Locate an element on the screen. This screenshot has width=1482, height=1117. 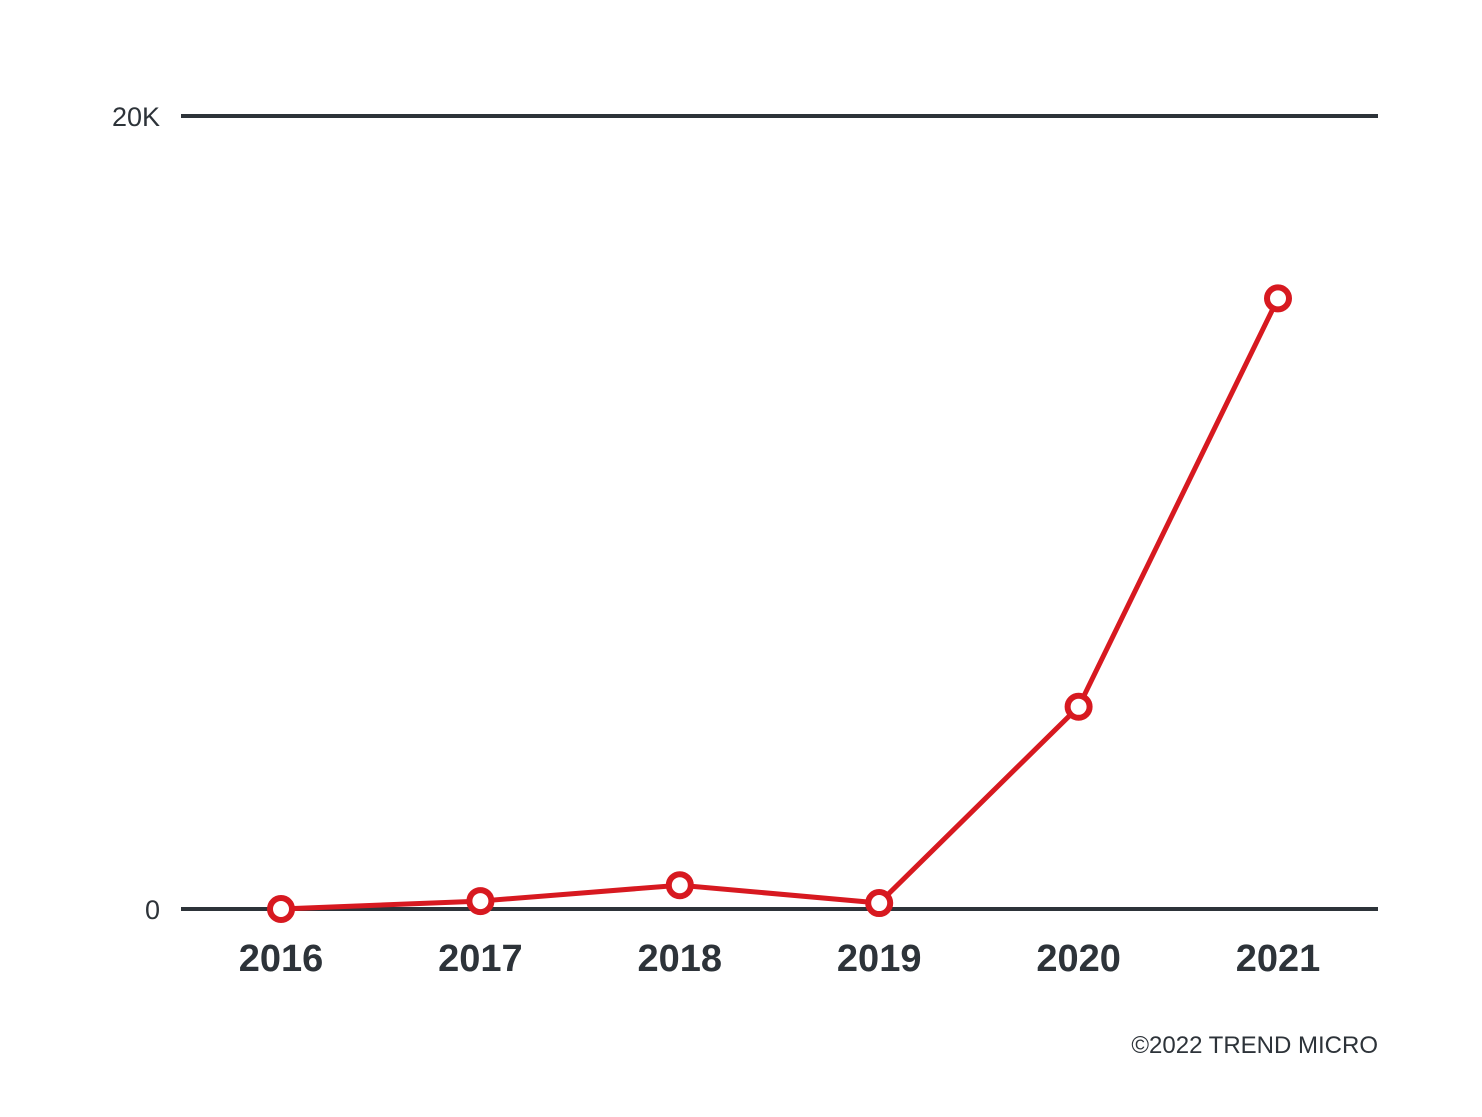
x-tick-label: 2017 is located at coordinates (480, 959).